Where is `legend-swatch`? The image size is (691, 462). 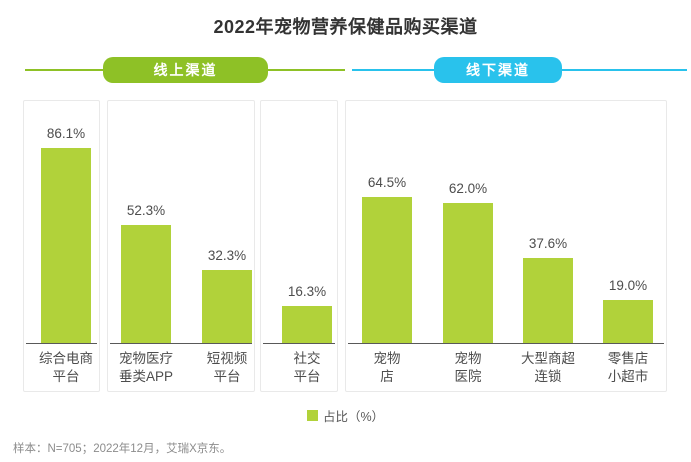 legend-swatch is located at coordinates (312, 415).